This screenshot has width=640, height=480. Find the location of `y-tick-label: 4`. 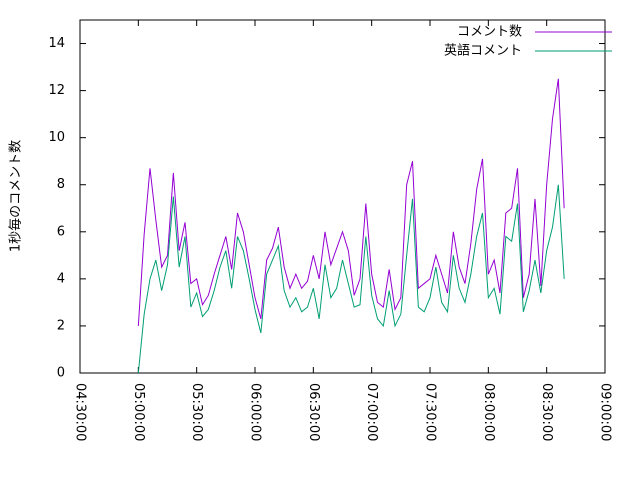

y-tick-label: 4 is located at coordinates (61, 278).